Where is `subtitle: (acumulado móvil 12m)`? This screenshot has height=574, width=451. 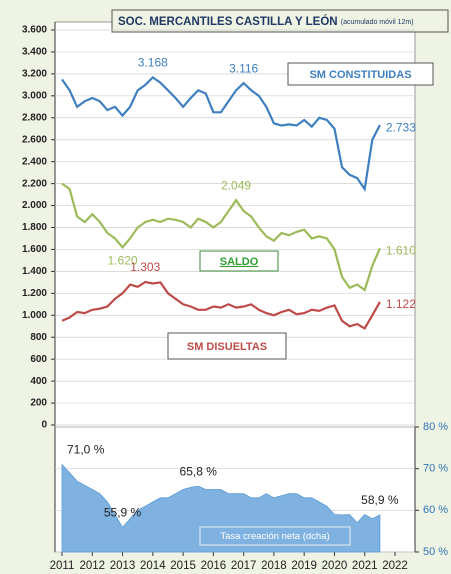
subtitle: (acumulado móvil 12m) is located at coordinates (377, 22).